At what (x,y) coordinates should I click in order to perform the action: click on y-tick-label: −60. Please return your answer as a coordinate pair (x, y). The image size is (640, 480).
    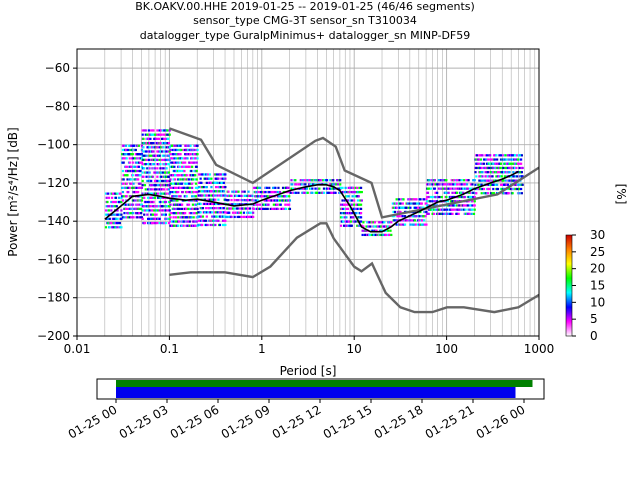
    Looking at the image, I should click on (57, 68).